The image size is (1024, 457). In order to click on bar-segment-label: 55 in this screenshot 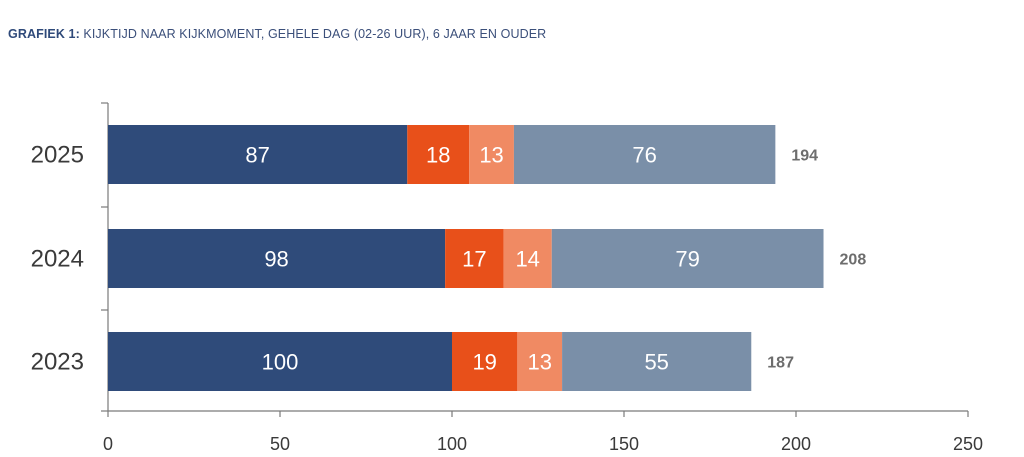, I will do `click(656, 362)`.